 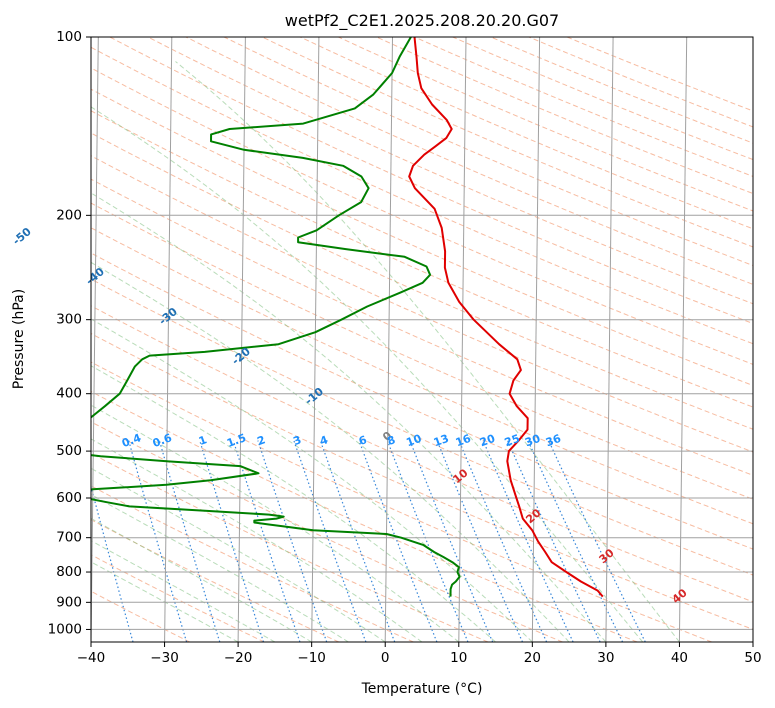 What do you see at coordinates (605, 658) in the screenshot?
I see `x-tick-label: 30` at bounding box center [605, 658].